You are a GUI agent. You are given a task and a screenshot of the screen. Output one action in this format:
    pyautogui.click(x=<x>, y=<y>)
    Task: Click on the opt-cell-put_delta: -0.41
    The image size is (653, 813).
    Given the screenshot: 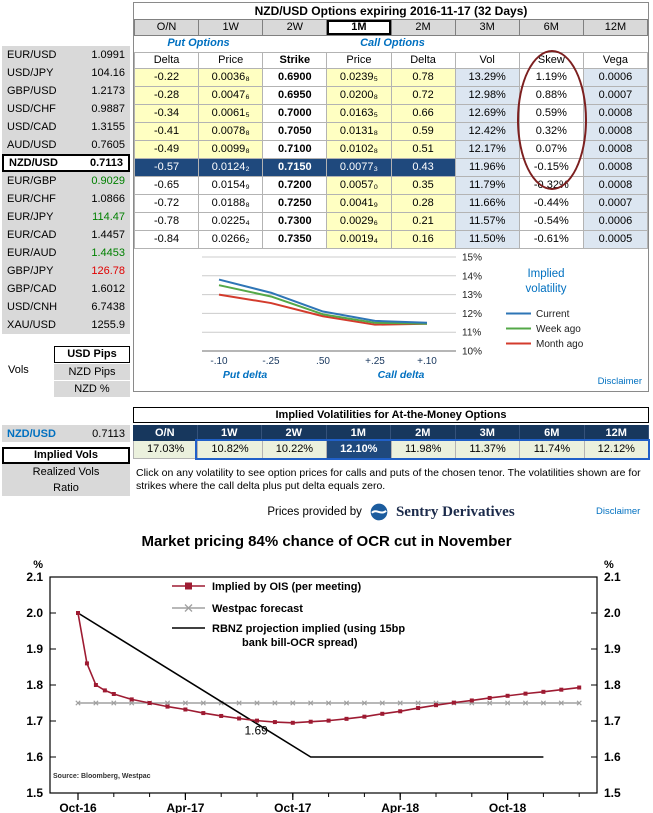 What is the action you would take?
    pyautogui.click(x=167, y=132)
    